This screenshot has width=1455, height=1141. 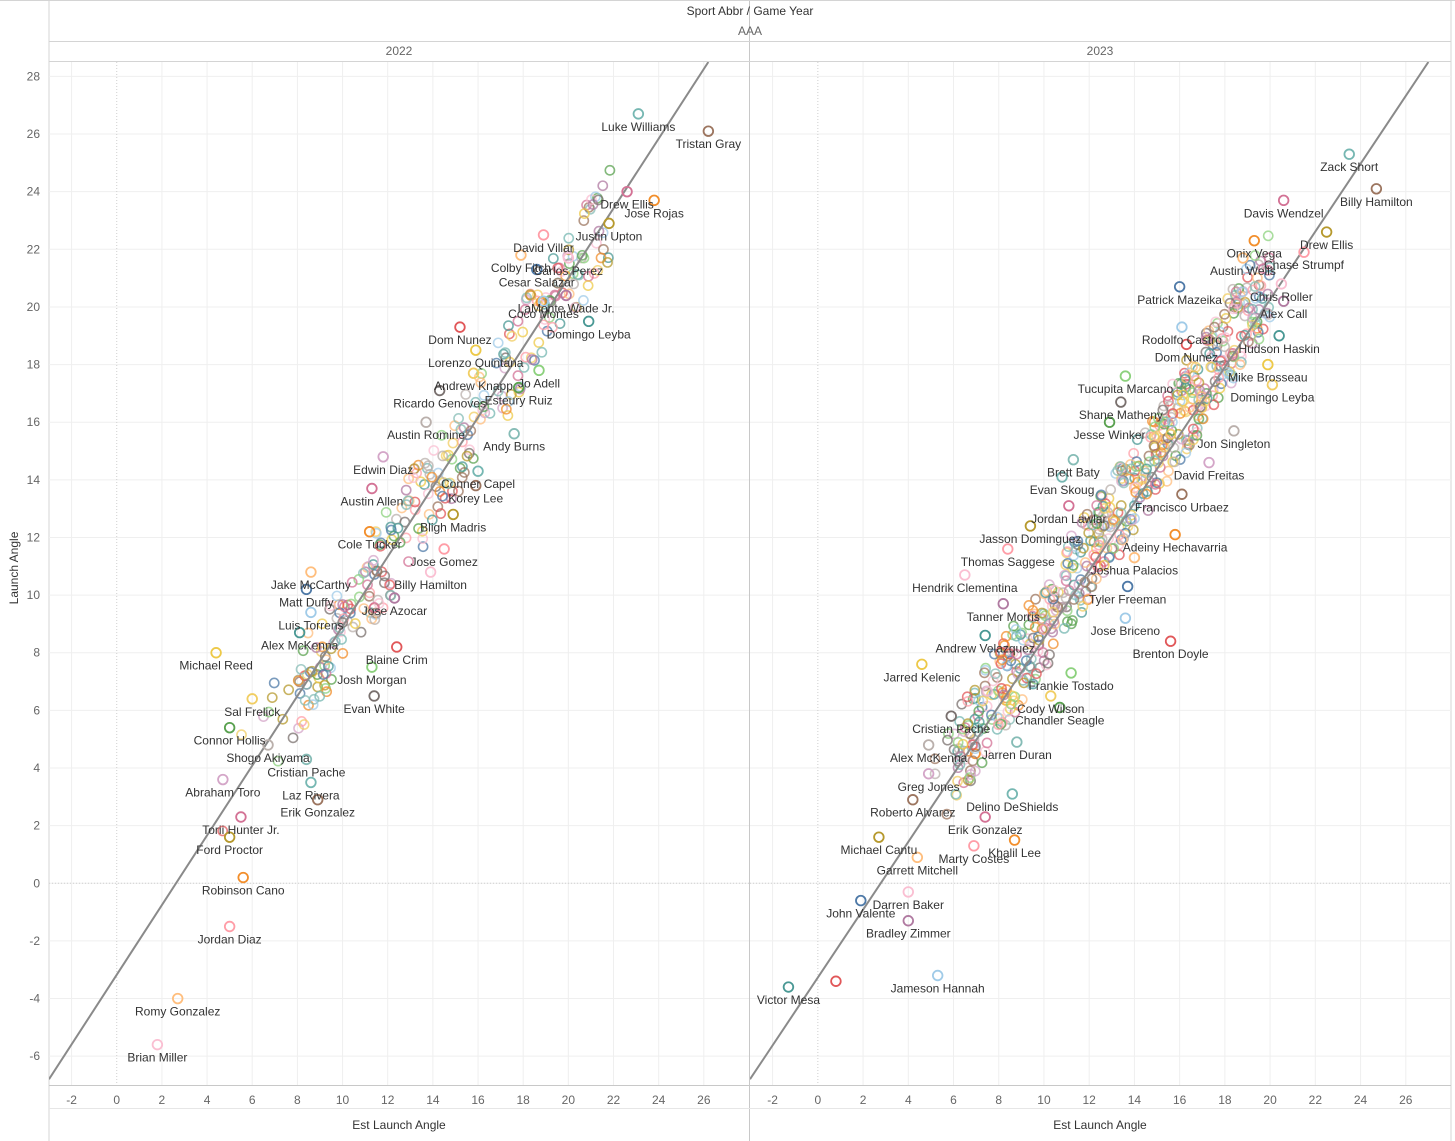 I want to click on point-label: Cole Tucker, so click(x=370, y=545).